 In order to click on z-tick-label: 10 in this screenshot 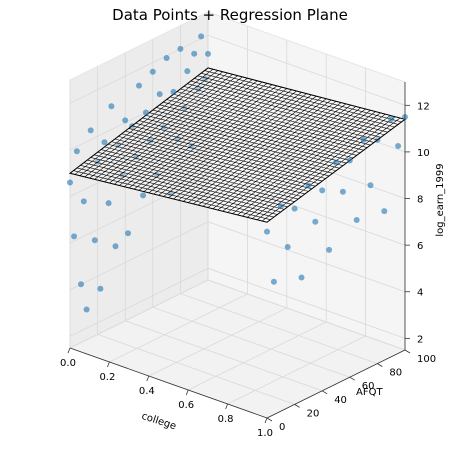, I will do `click(423, 153)`.